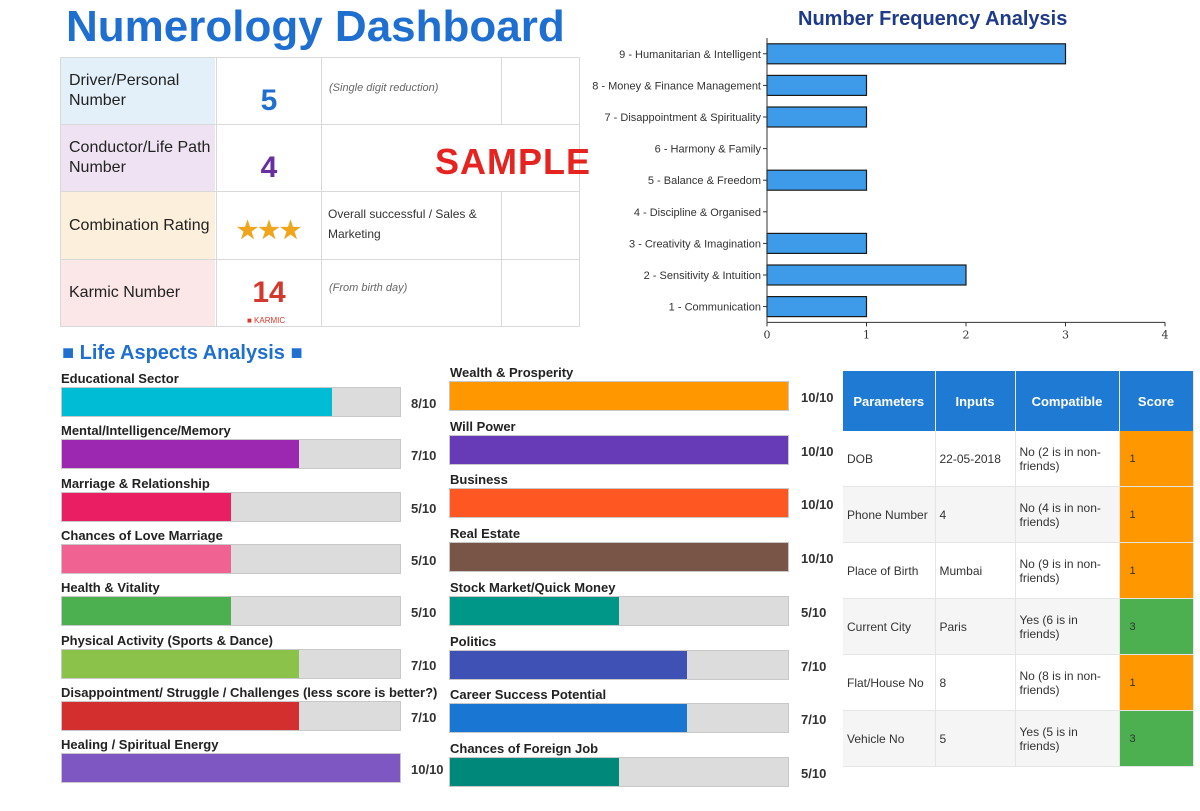 The width and height of the screenshot is (1200, 811). I want to click on compat-row: Vehicle No 5 Yes (5 is in friends) 3, so click(1018, 738).